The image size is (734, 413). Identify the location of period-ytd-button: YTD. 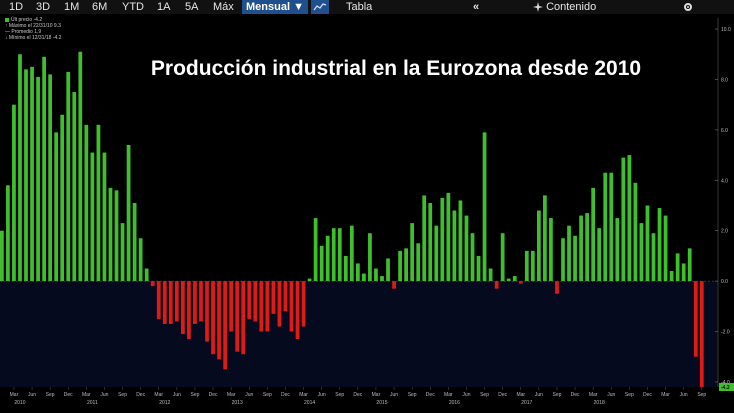
(133, 7).